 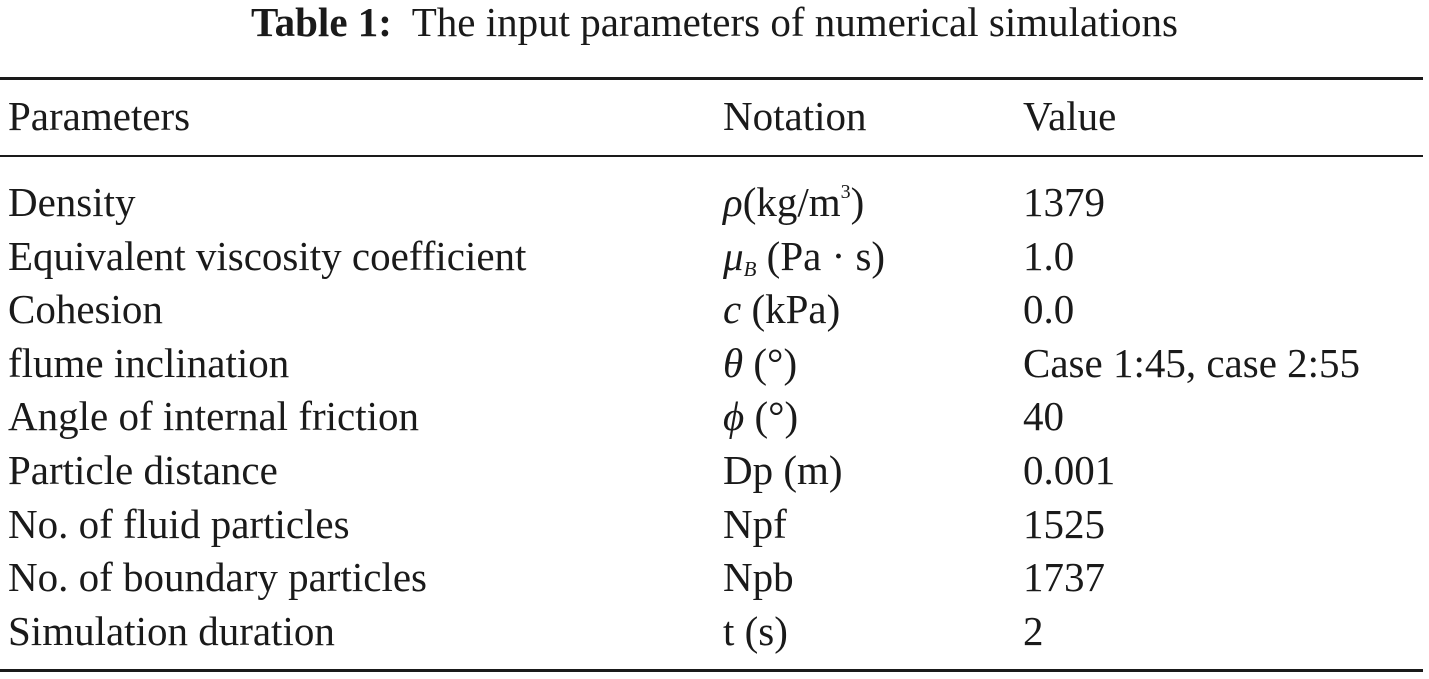 I want to click on cell-parameter: Density, so click(x=72, y=202).